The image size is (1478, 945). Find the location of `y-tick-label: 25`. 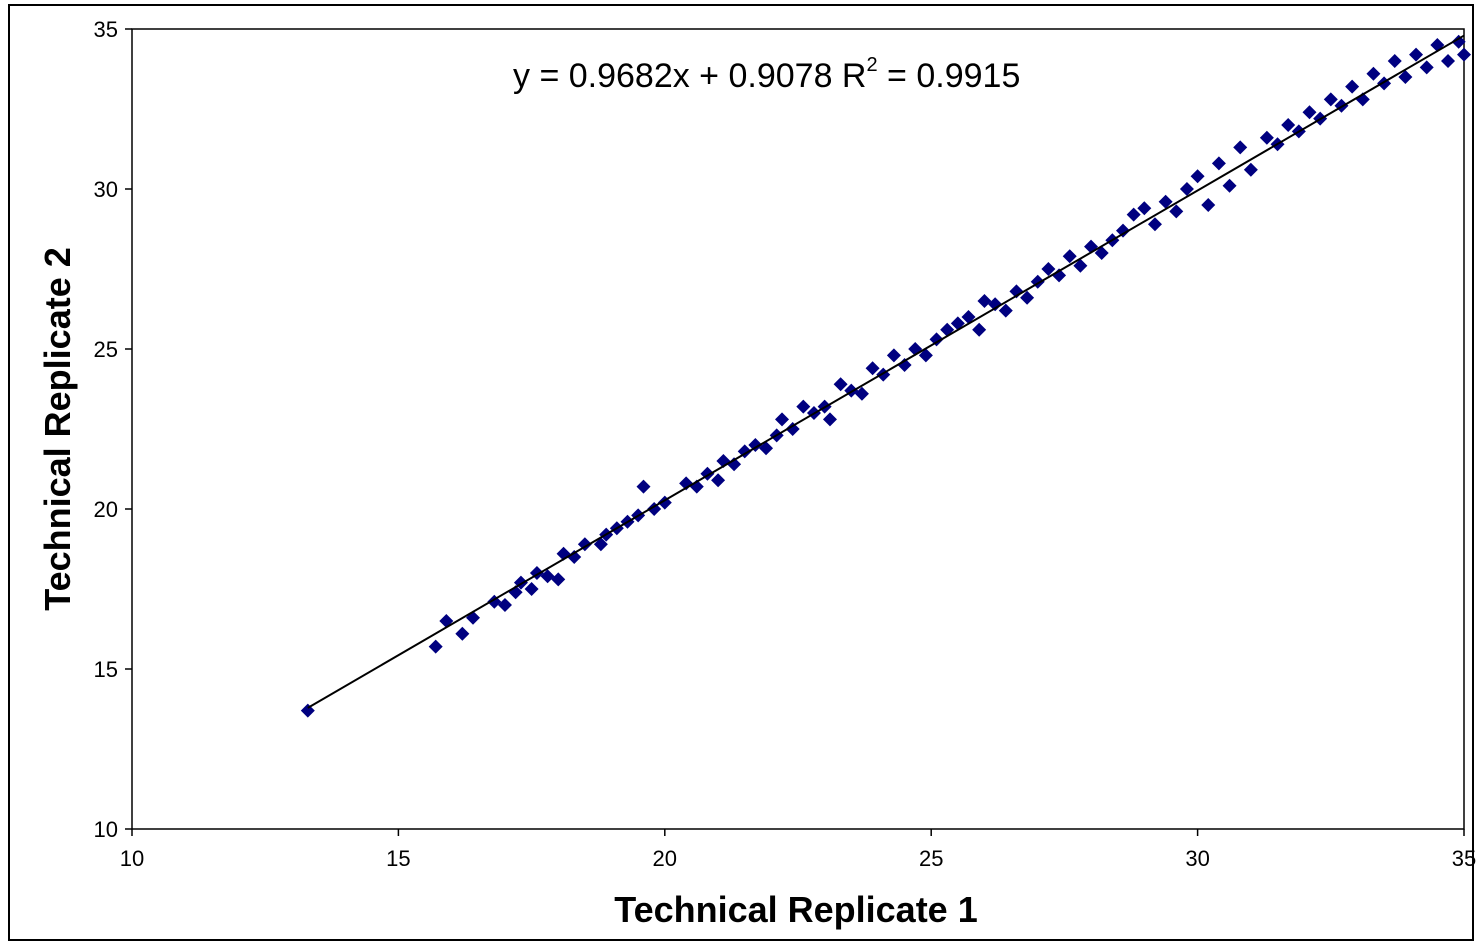

y-tick-label: 25 is located at coordinates (106, 349).